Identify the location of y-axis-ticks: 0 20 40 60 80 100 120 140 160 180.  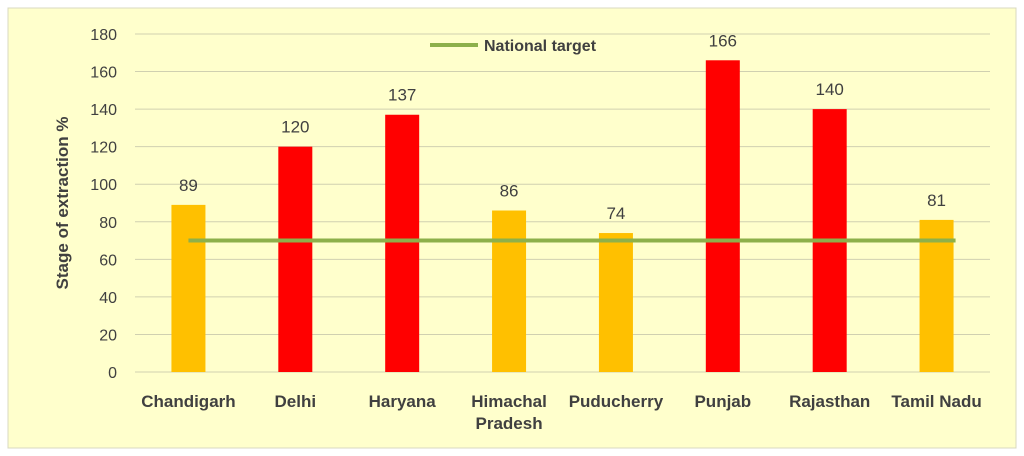
(103, 204).